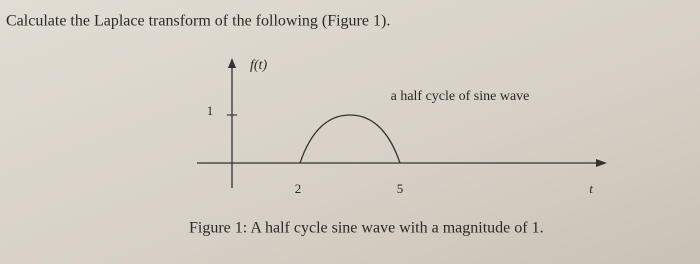  What do you see at coordinates (350, 139) in the screenshot?
I see `half-sine-curve` at bounding box center [350, 139].